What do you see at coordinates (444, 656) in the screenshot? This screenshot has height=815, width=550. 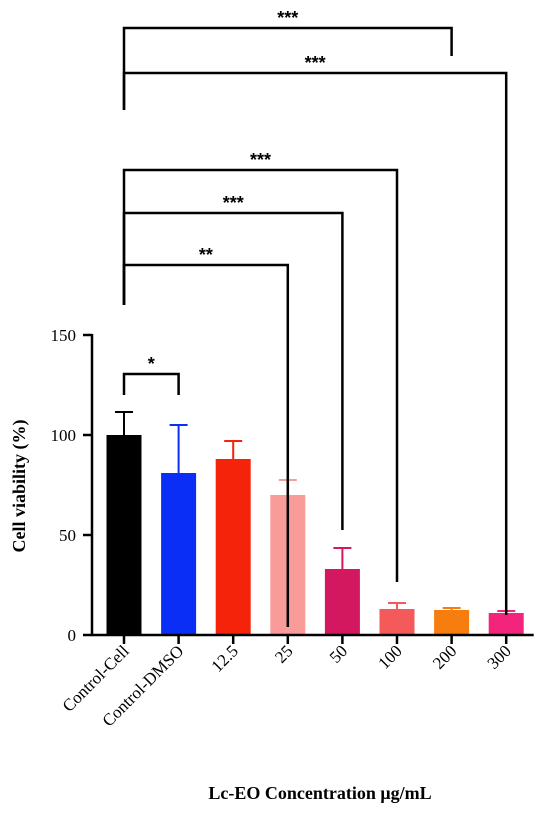 I see `x-tick-label: 200` at bounding box center [444, 656].